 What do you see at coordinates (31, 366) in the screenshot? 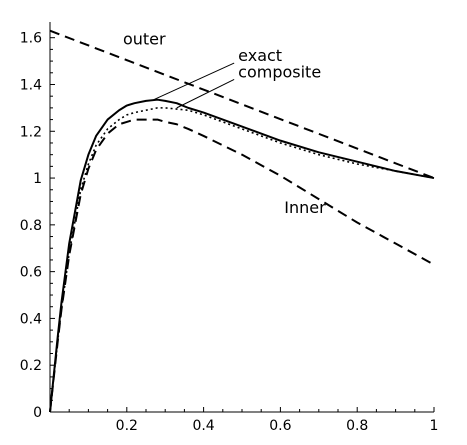
I see `y-tick-label: 0.2` at bounding box center [31, 366].